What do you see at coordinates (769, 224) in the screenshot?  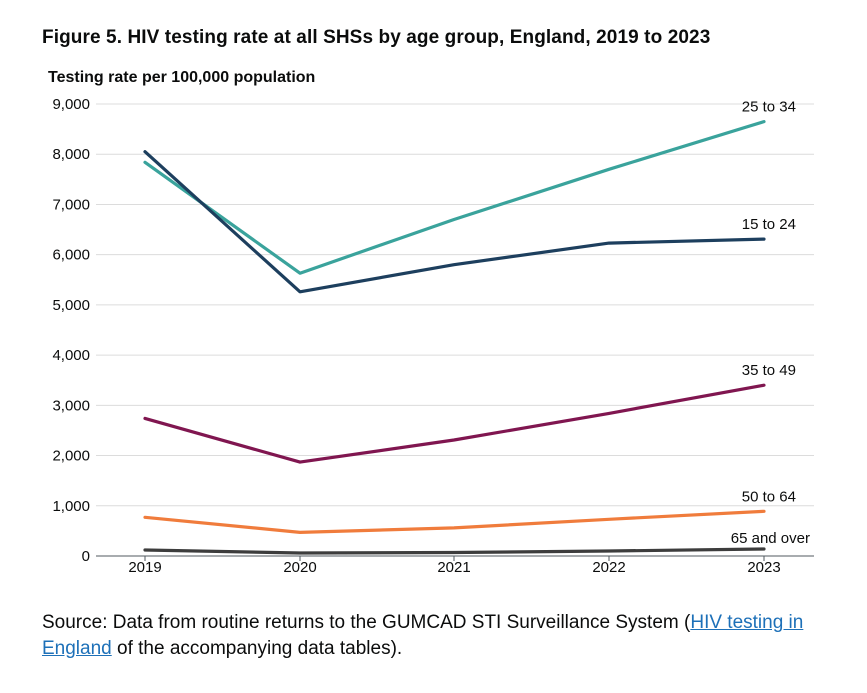 I see `series-label: 15 to 24` at bounding box center [769, 224].